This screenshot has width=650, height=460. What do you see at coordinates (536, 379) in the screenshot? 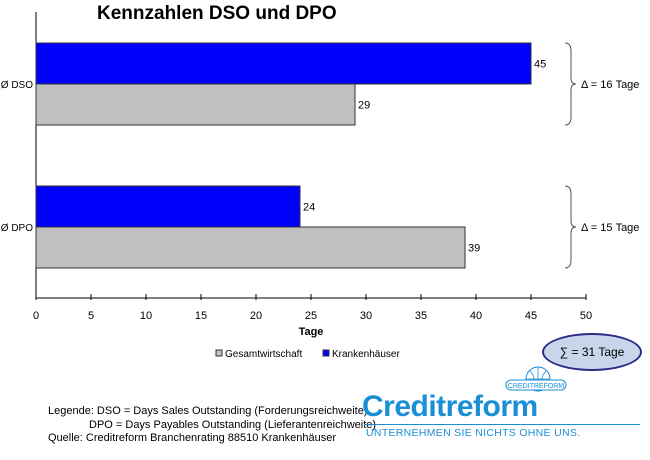
I see `creditreform-globe-icon: CREDITREFORM` at bounding box center [536, 379].